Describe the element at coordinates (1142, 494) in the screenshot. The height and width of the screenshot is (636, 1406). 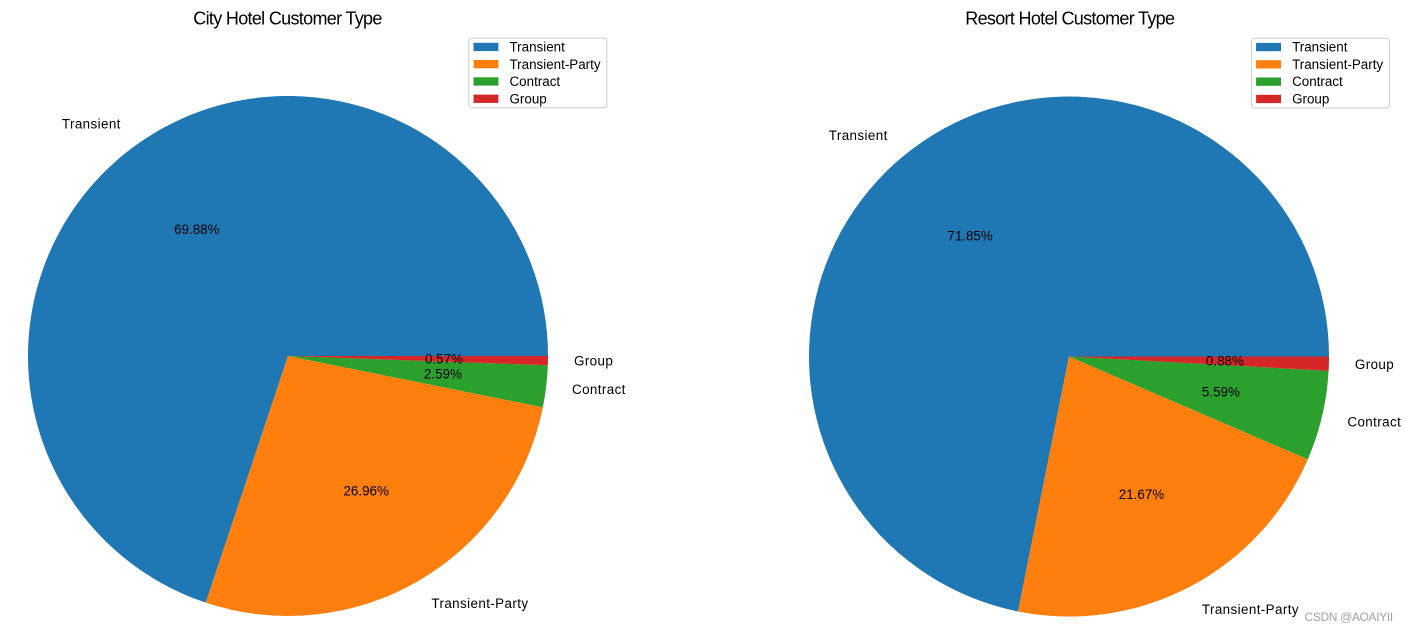
I see `svg-text: 21.67%` at that location.